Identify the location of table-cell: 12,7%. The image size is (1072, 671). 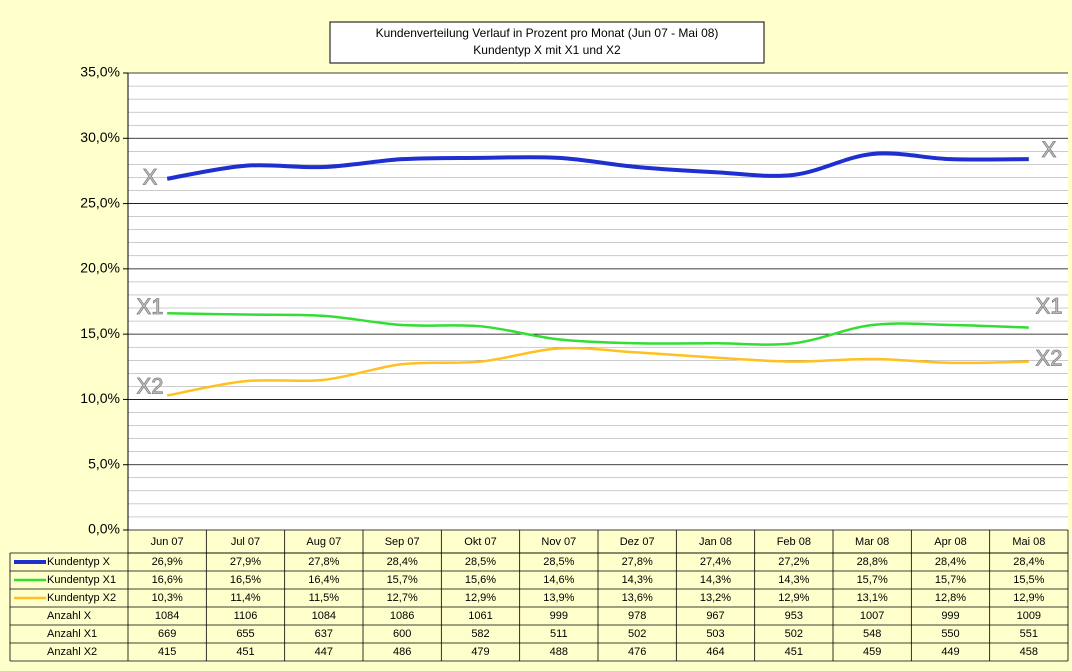
(402, 598).